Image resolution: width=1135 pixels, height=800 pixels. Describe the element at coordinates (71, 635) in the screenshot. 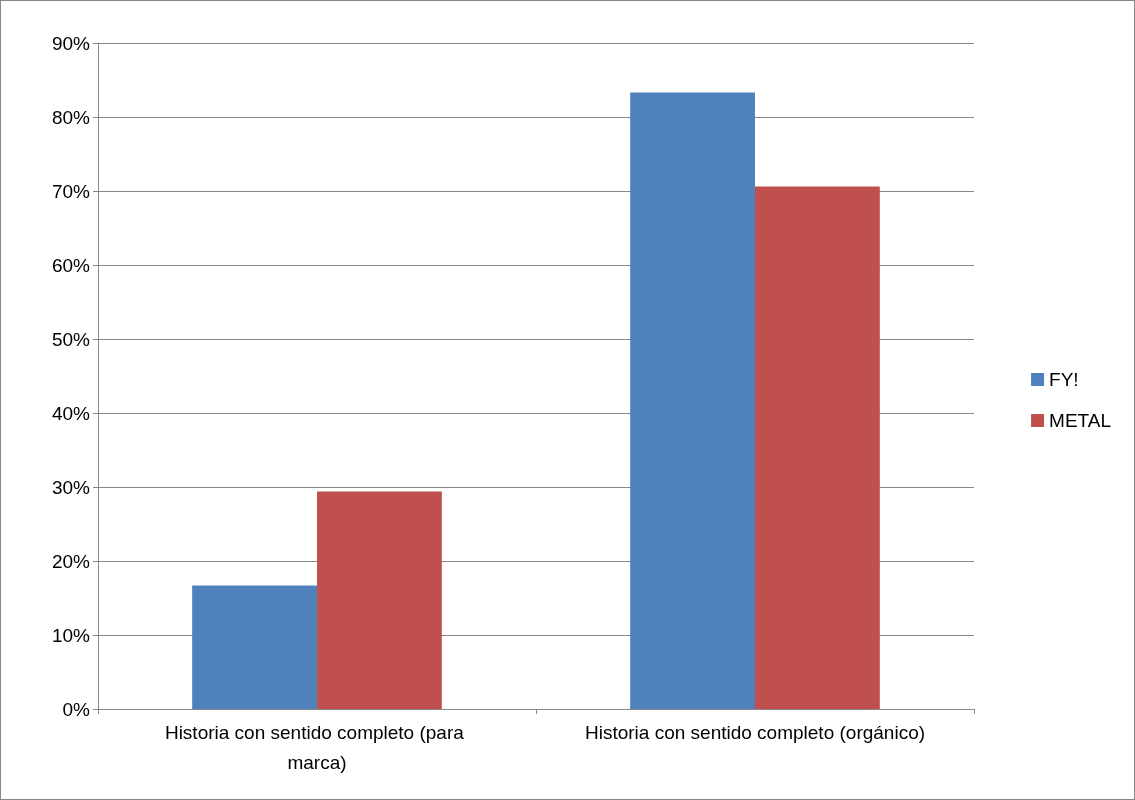

I see `y-tick-label: 10%` at that location.